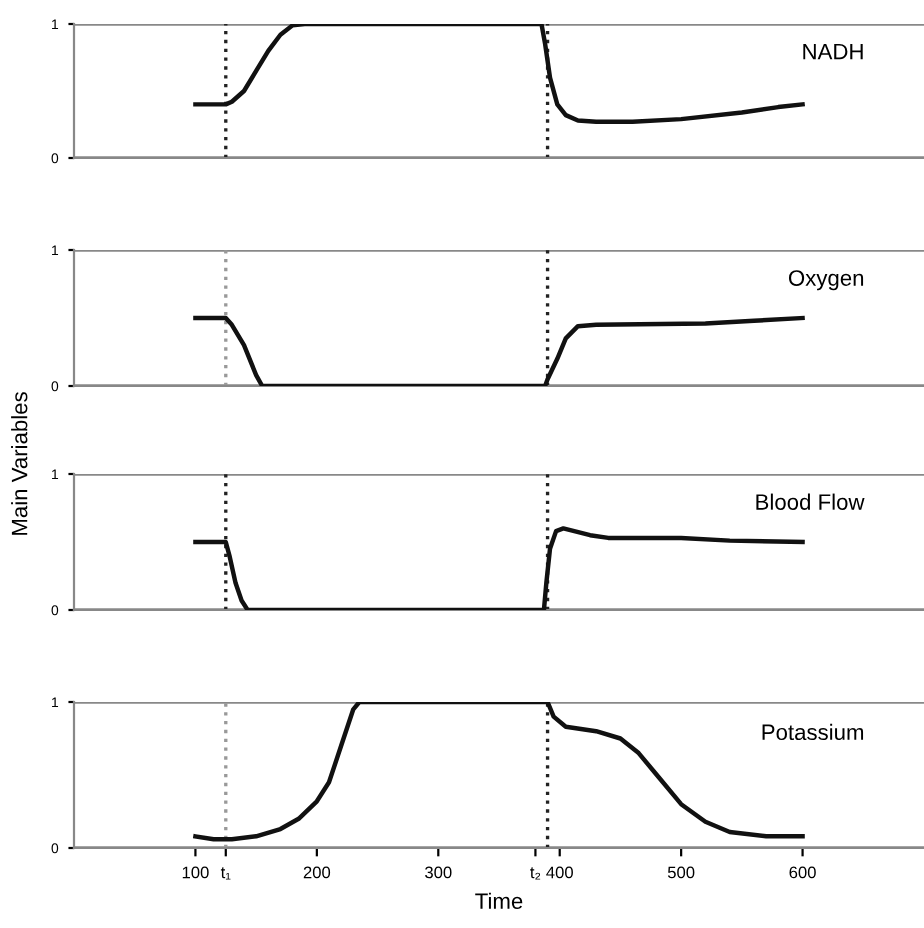  I want to click on x-tick-label: t₂, so click(535, 873).